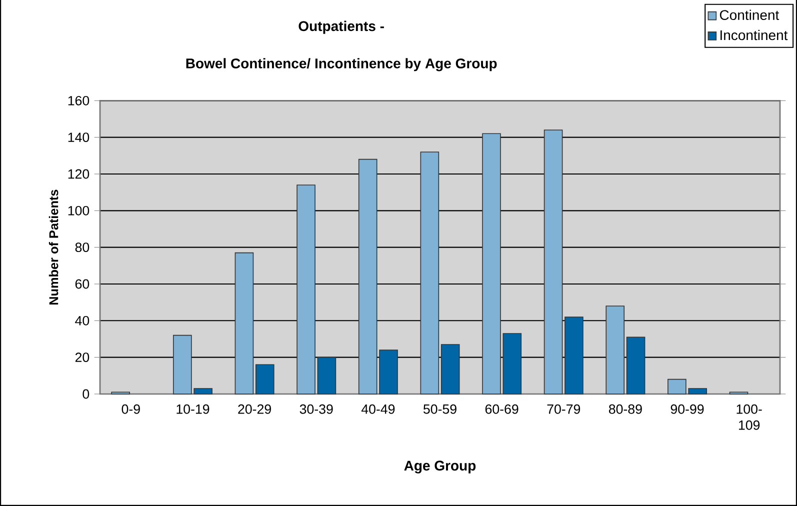 The image size is (797, 506). Describe the element at coordinates (625, 409) in the screenshot. I see `x-tick-label: 80-89` at that location.